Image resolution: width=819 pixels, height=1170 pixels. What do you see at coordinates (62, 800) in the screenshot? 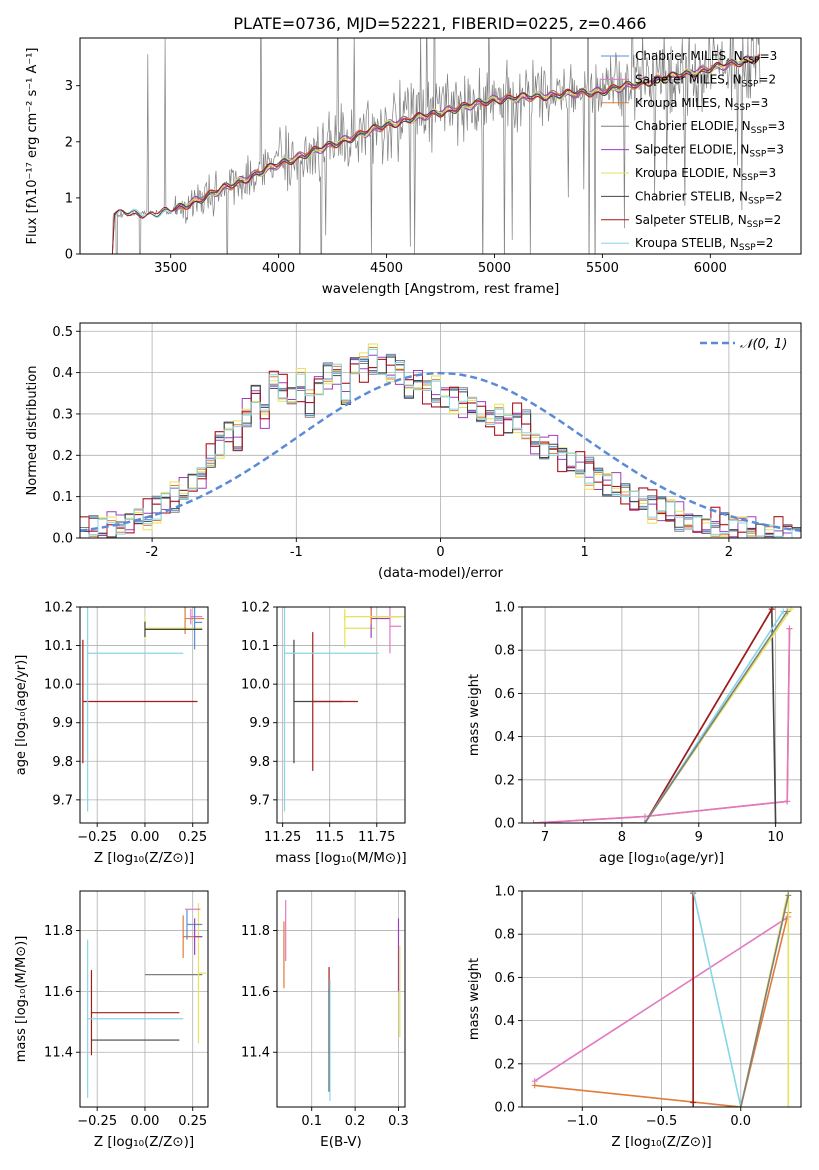
I see `age_vs_Z-ytick-label: 9.7` at bounding box center [62, 800].